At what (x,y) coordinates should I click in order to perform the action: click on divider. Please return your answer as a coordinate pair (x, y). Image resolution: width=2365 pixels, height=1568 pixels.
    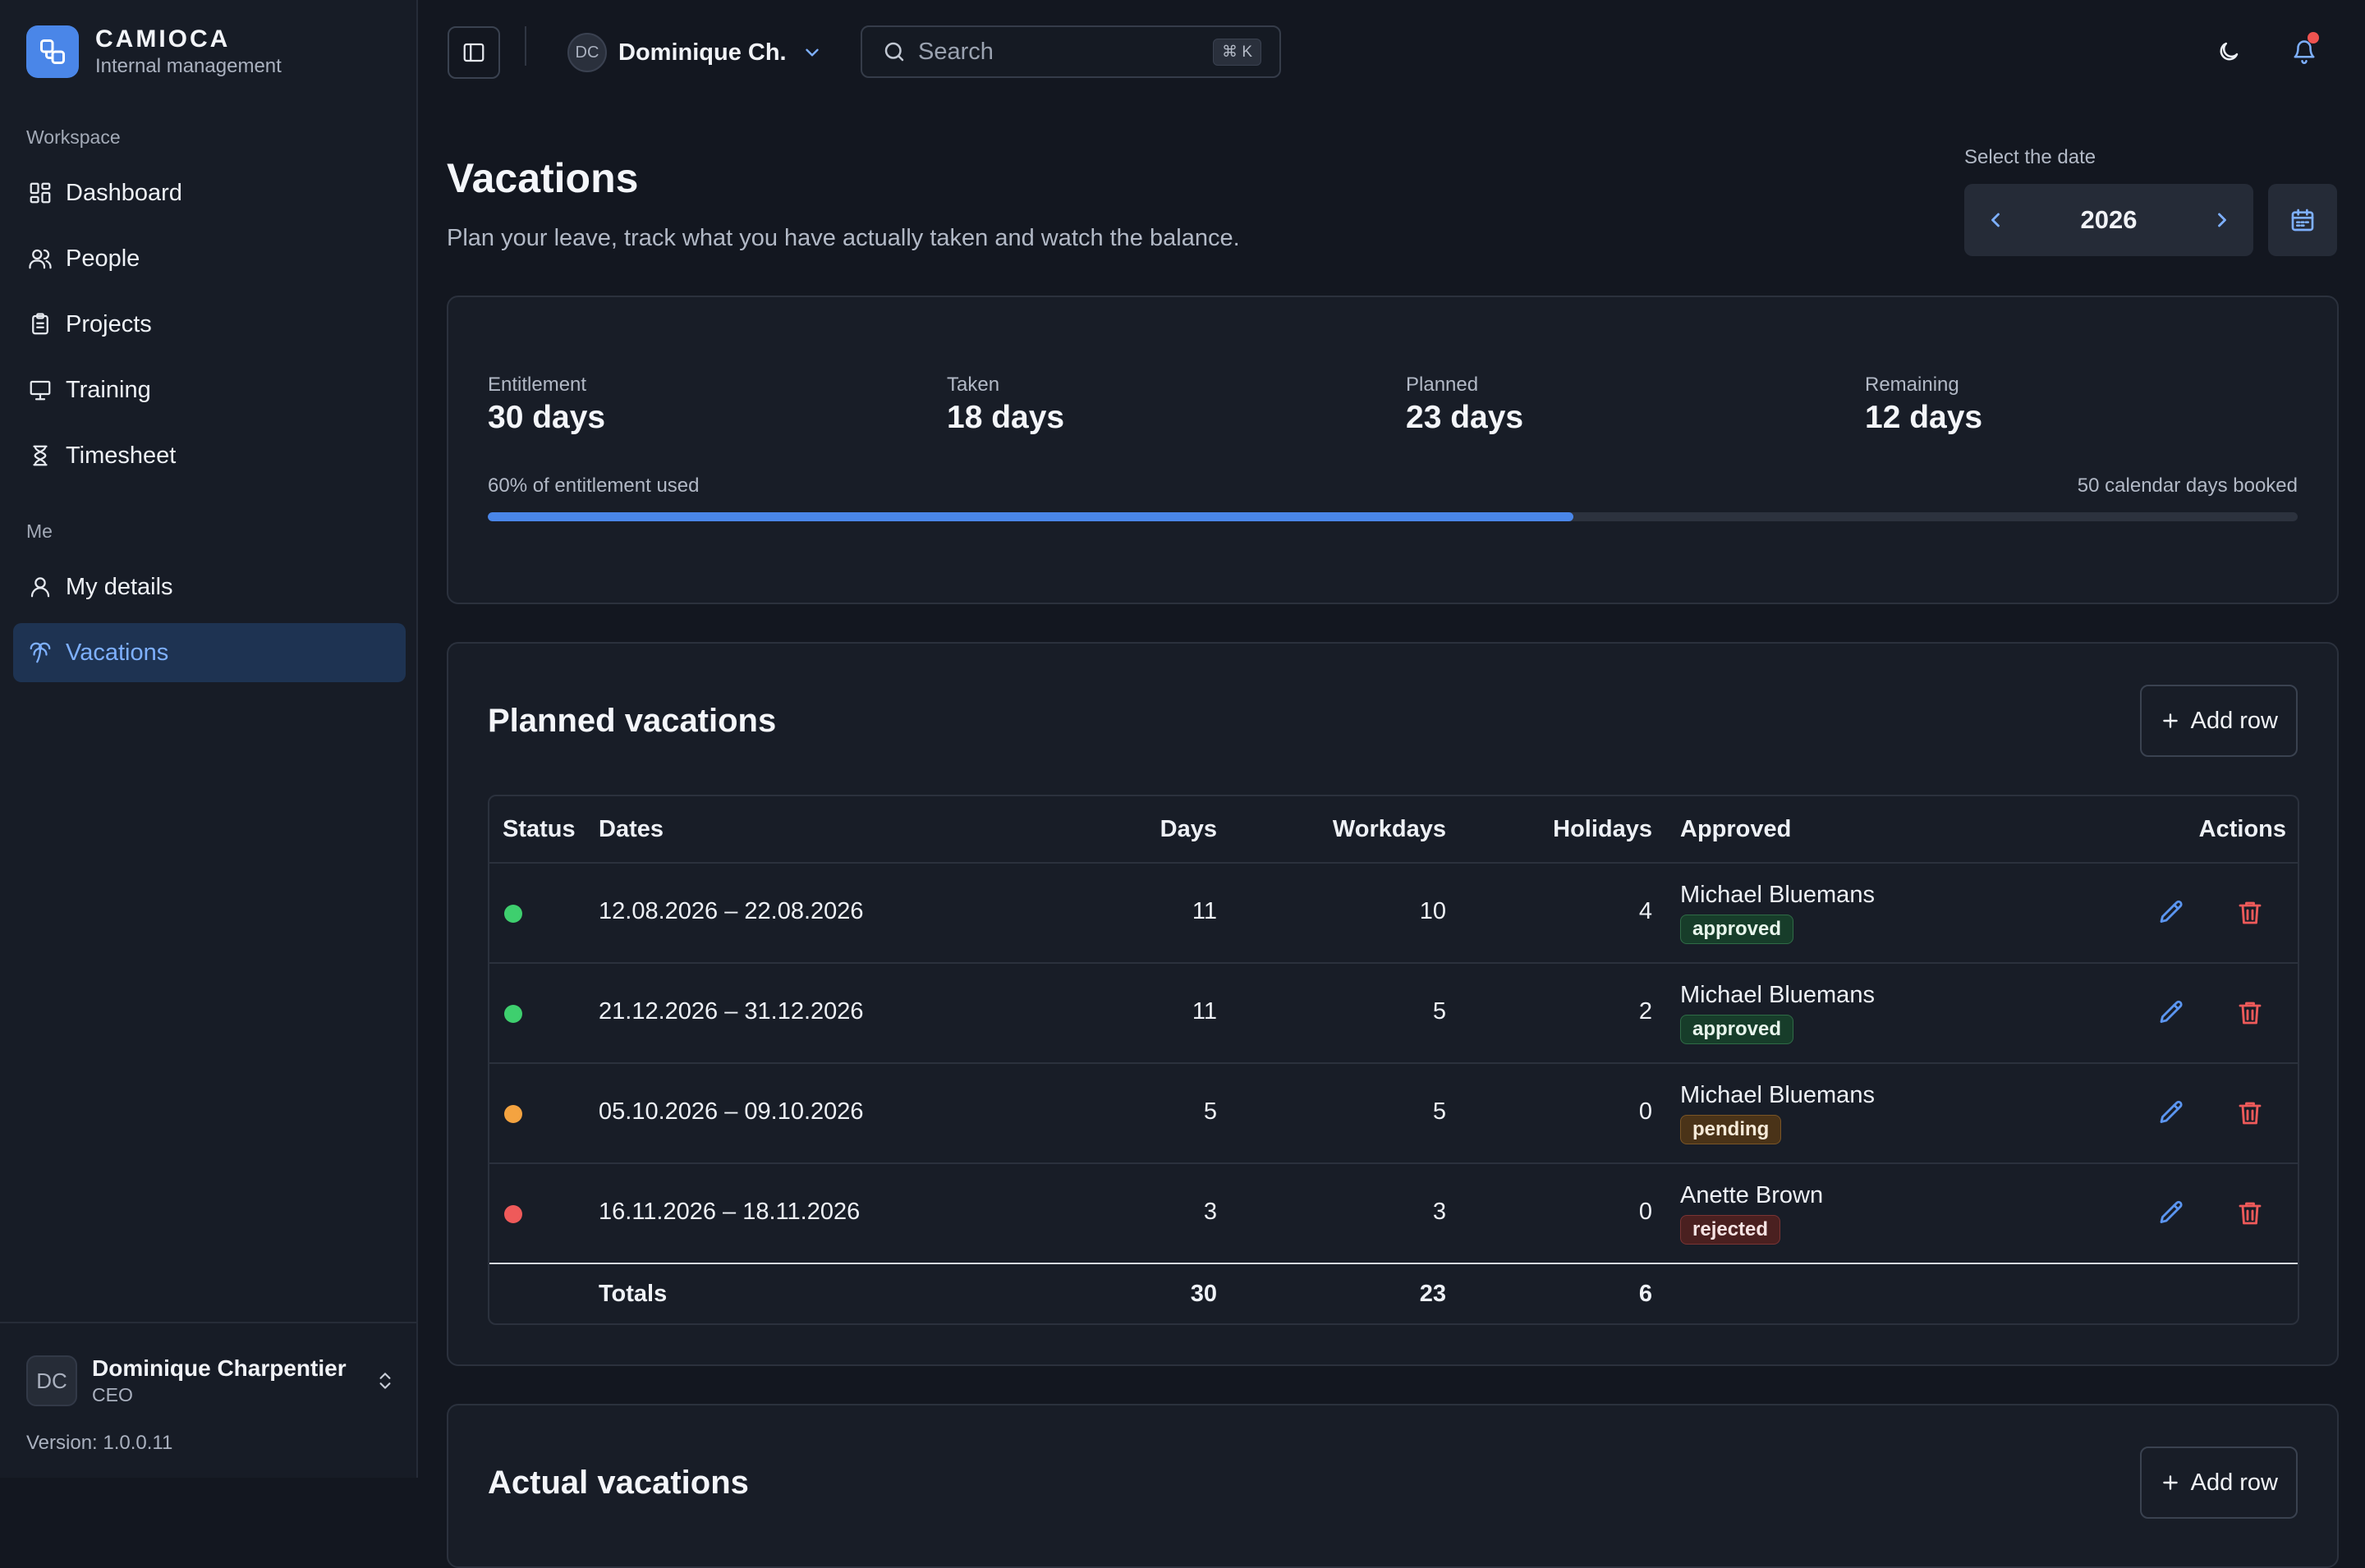
    Looking at the image, I should click on (525, 46).